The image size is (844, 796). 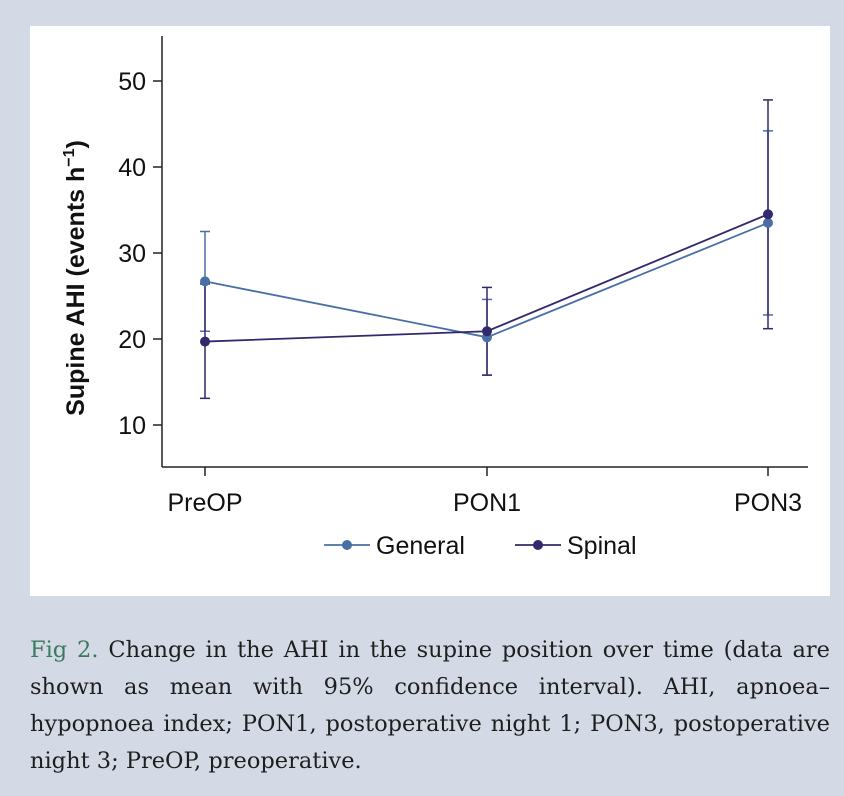 I want to click on y-axis-label-superscript: −1, so click(x=69, y=157).